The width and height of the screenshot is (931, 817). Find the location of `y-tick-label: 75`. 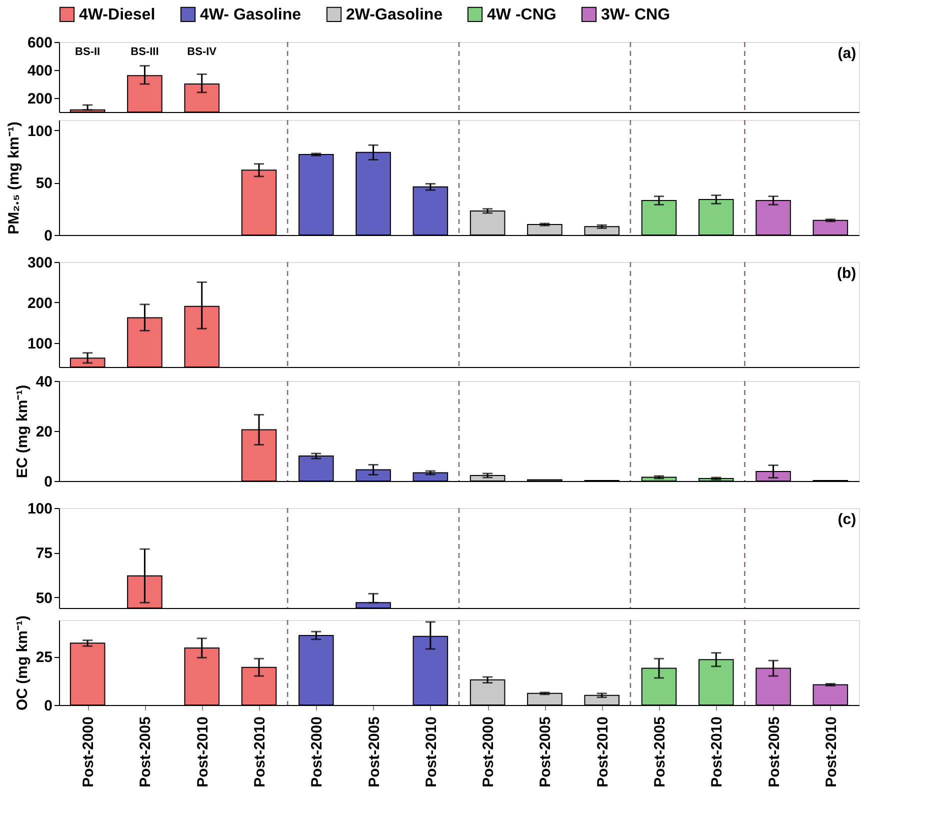

y-tick-label: 75 is located at coordinates (44, 553).